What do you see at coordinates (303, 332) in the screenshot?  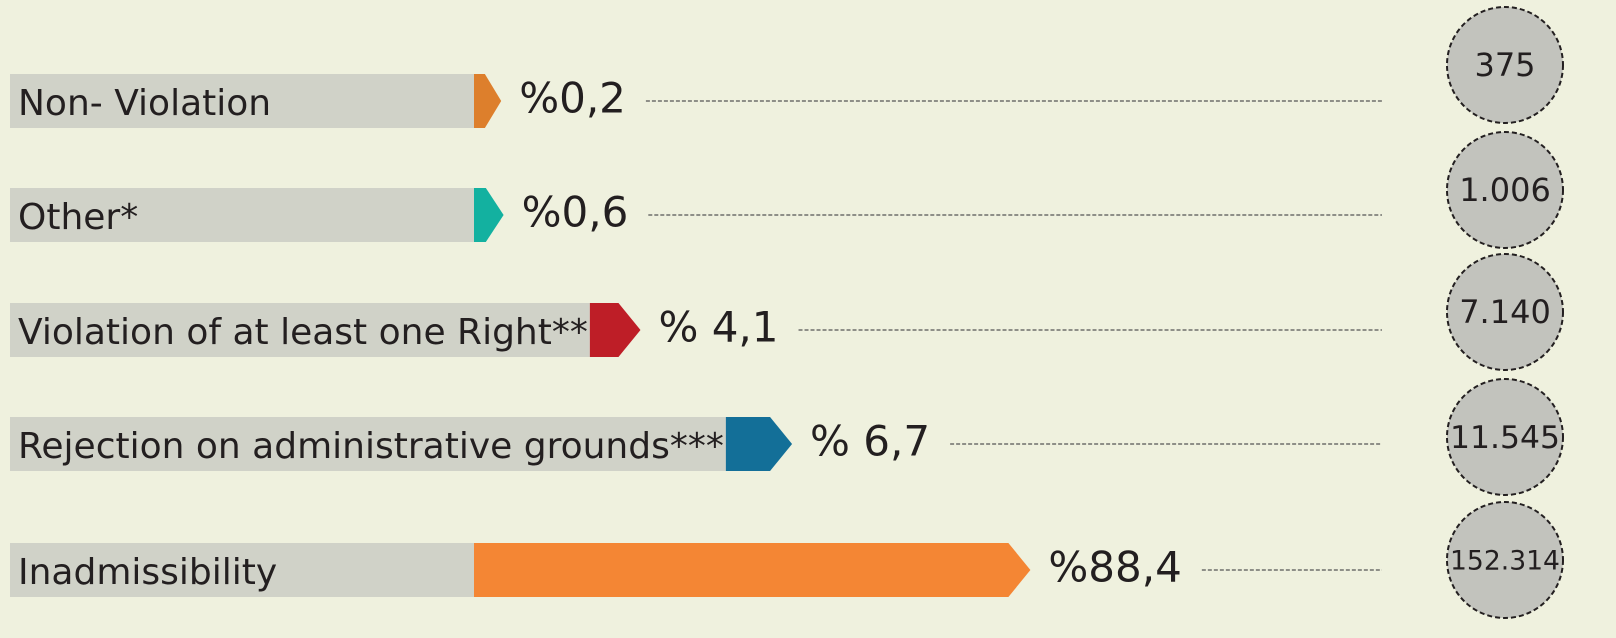 I see `category-label: Violation of at least one Right**` at bounding box center [303, 332].